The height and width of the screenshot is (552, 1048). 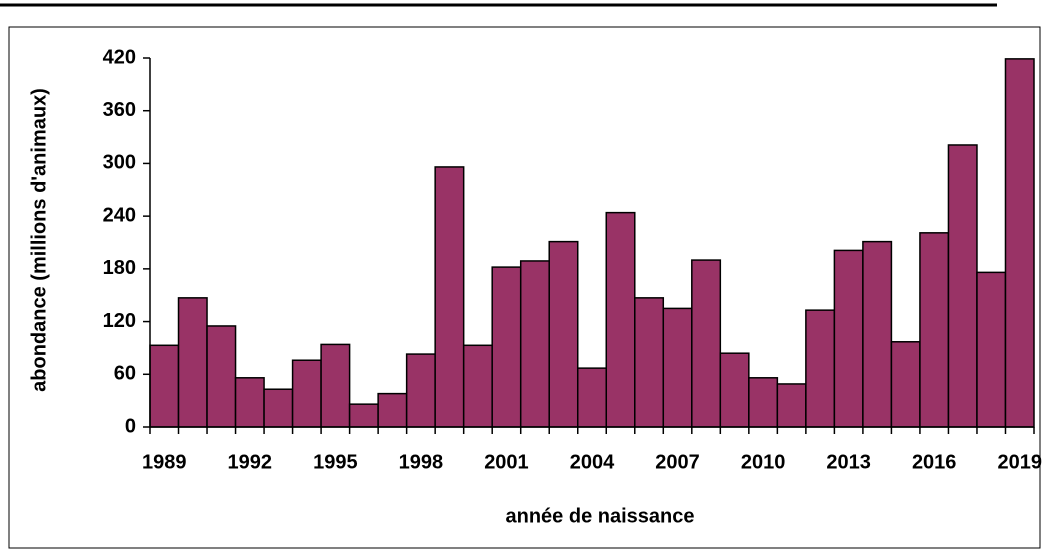 What do you see at coordinates (506, 462) in the screenshot?
I see `x-tick-label: 2001` at bounding box center [506, 462].